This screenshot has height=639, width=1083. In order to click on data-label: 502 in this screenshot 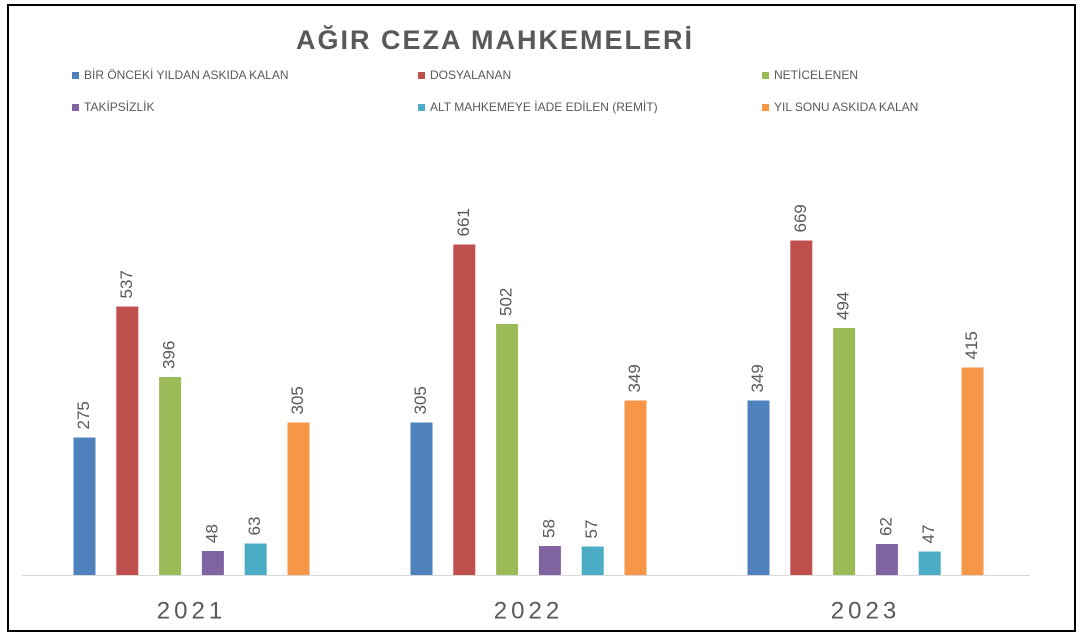, I will do `click(506, 302)`.